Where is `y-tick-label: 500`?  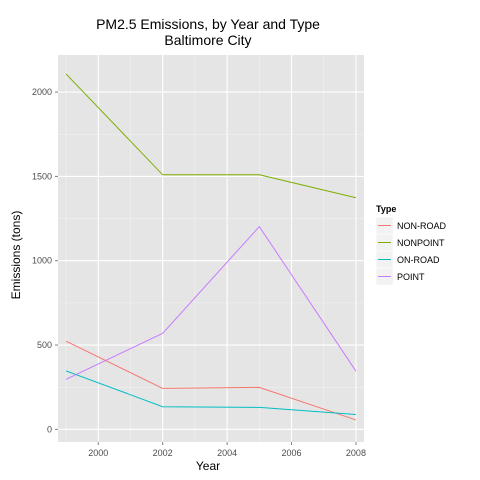
y-tick-label: 500 is located at coordinates (44, 345).